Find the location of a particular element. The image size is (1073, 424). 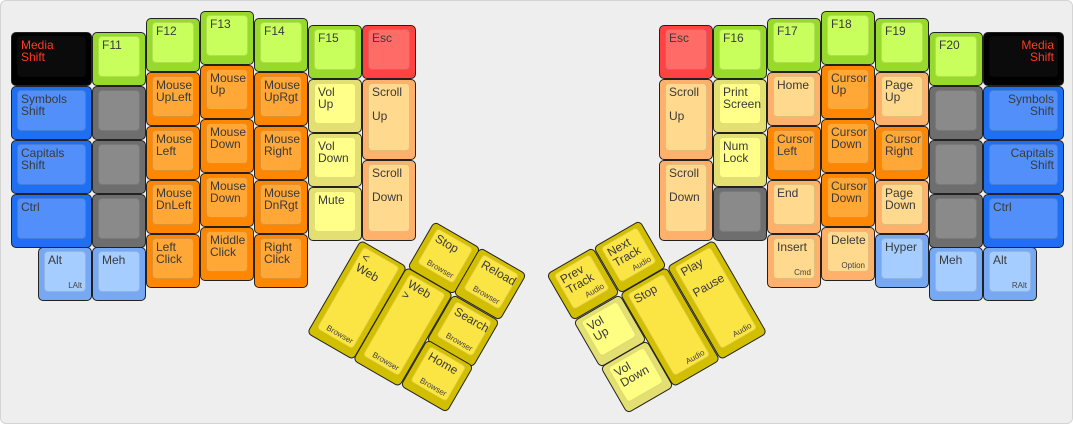

keycap-top: Left Click is located at coordinates (173, 258).